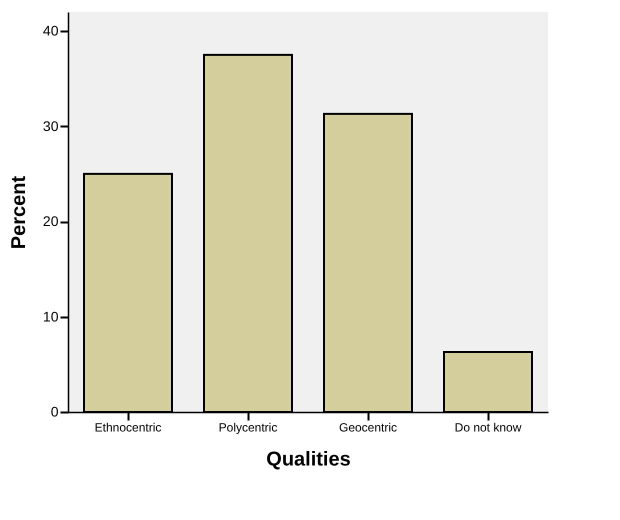  What do you see at coordinates (50, 30) in the screenshot?
I see `y-tick-label: 40` at bounding box center [50, 30].